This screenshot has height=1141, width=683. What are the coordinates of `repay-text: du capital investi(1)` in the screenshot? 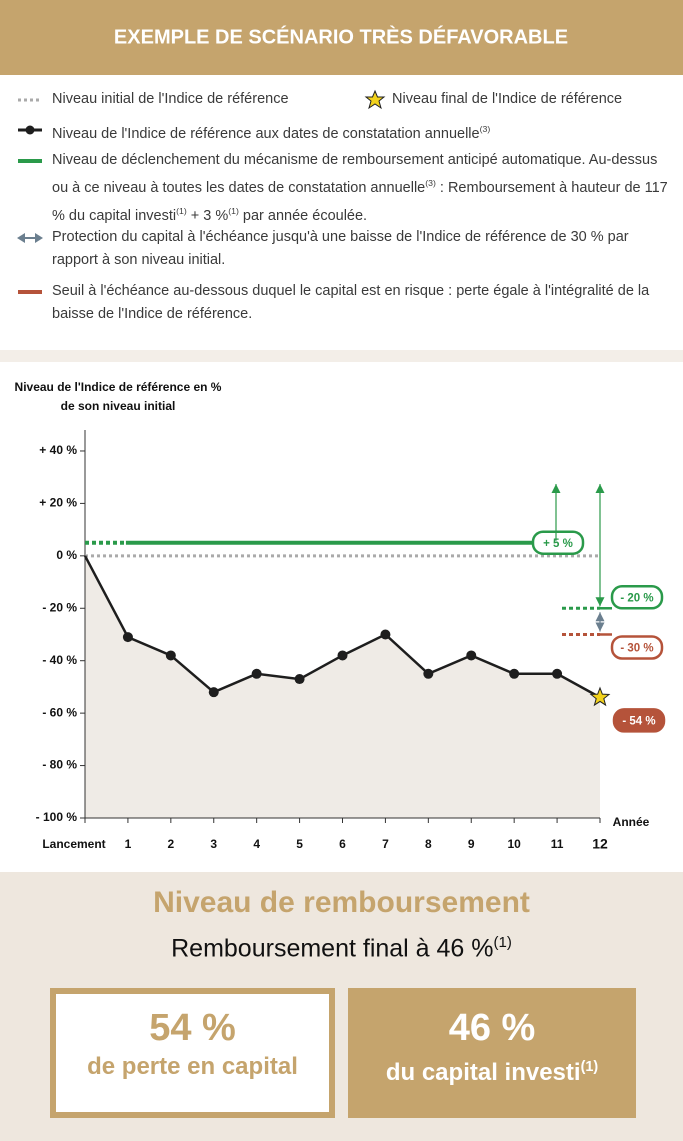 It's located at (492, 1070).